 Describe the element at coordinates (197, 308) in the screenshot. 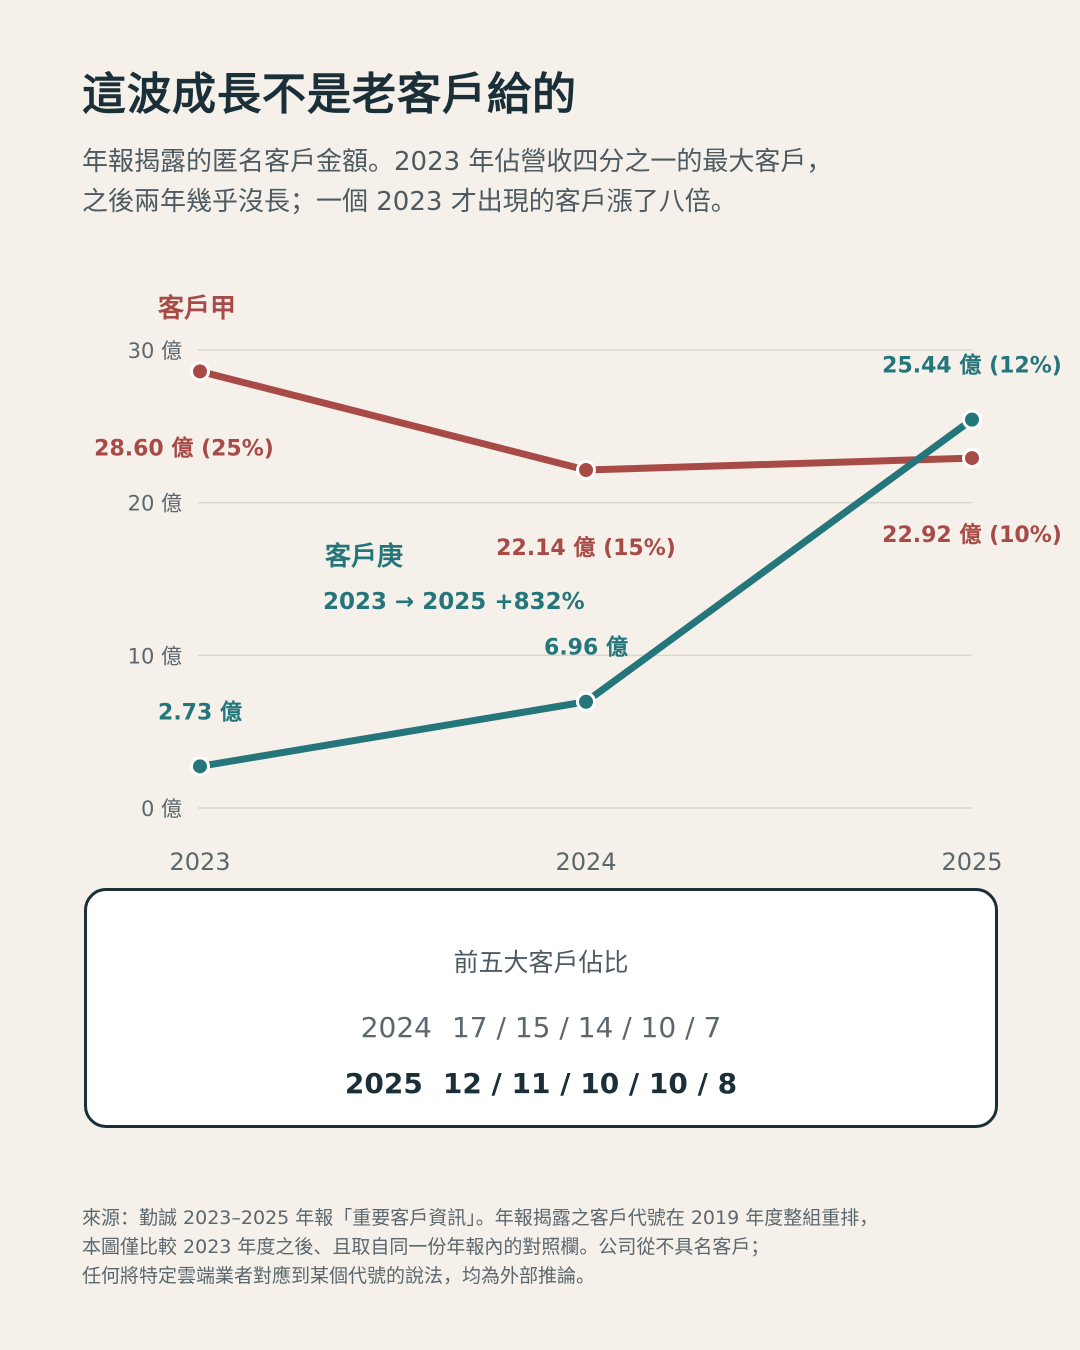

I see `client-a-series-label: 客戶甲` at that location.